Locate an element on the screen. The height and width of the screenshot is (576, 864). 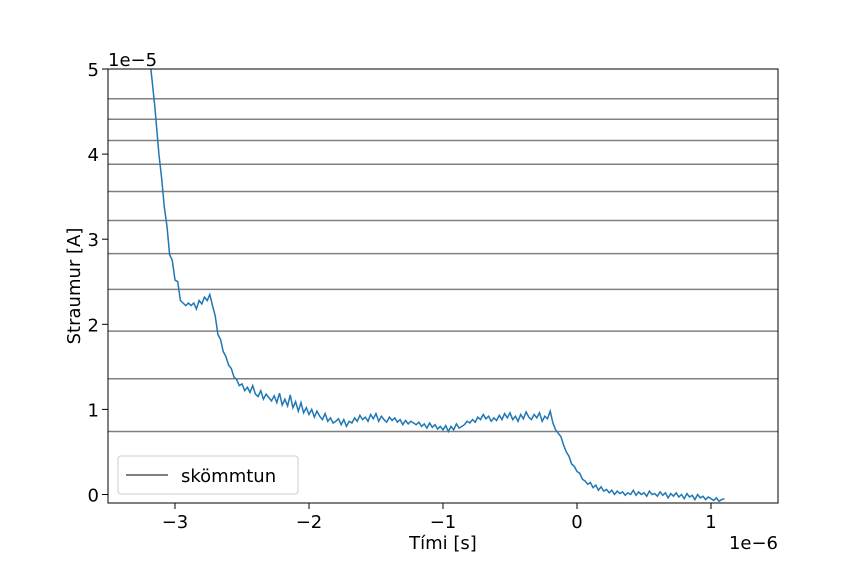
legend: skömmtun is located at coordinates (208, 475).